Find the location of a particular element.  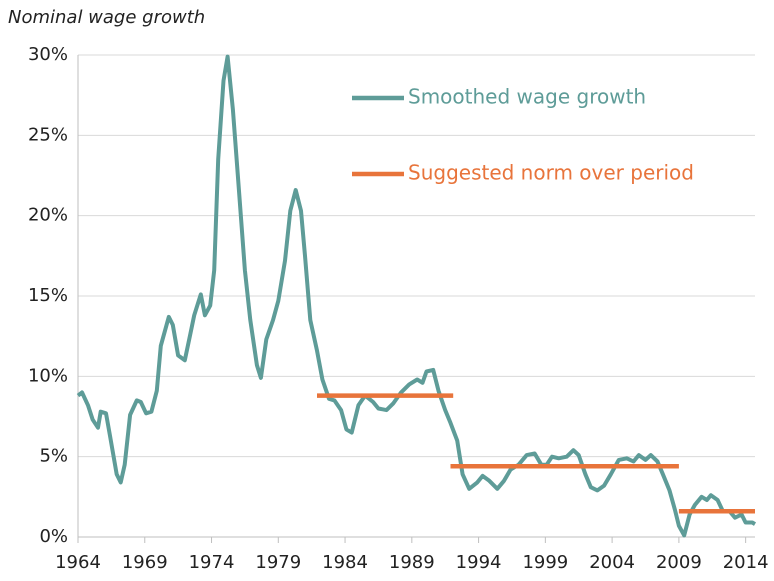

x-tick-label: 2014 is located at coordinates (746, 562).